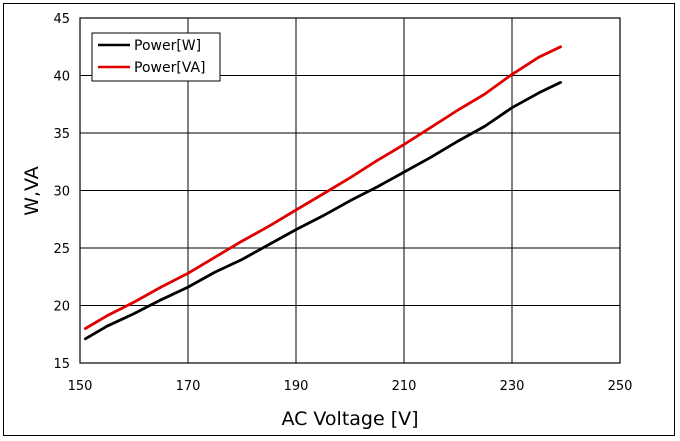 Image resolution: width=680 pixels, height=441 pixels. I want to click on x-tick-label: 230, so click(512, 386).